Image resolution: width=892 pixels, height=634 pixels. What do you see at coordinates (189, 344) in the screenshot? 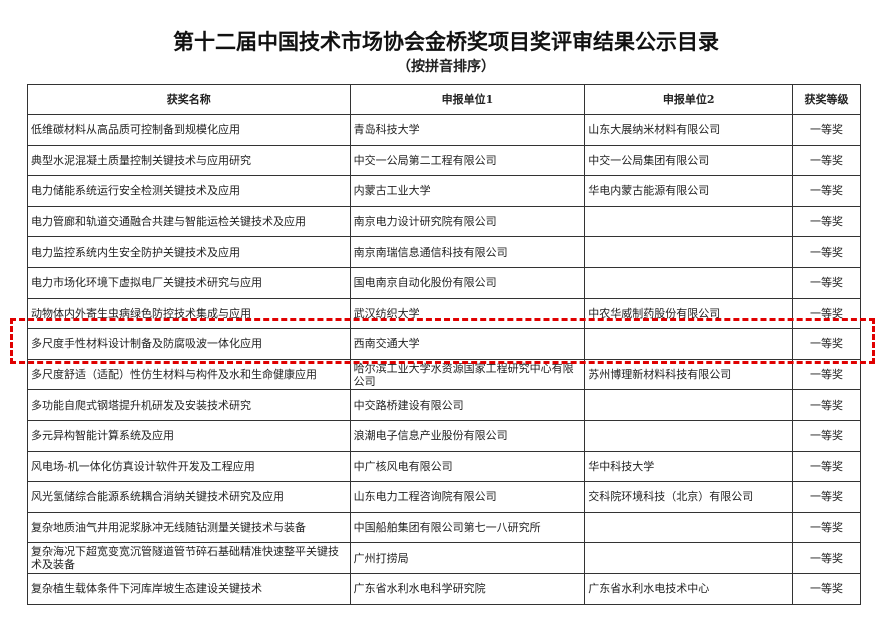
I see `cell-award-name: 多尺度手性材料设计制备及防腐吸波一体化应用` at bounding box center [189, 344].